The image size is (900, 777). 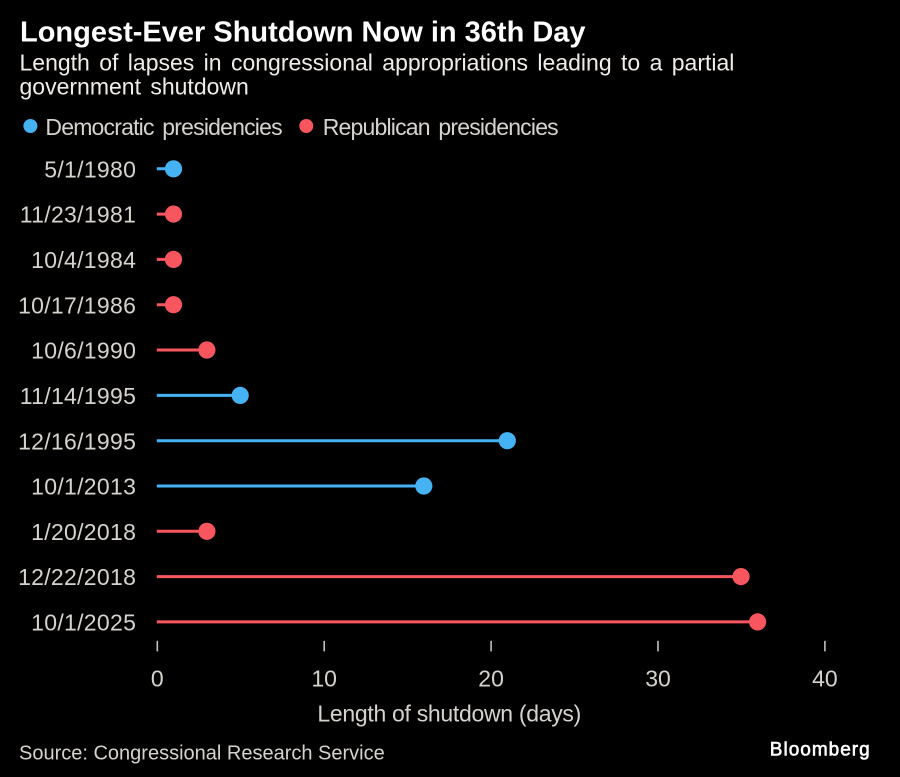 I want to click on svg-text: 11/14/1995, so click(x=78, y=396).